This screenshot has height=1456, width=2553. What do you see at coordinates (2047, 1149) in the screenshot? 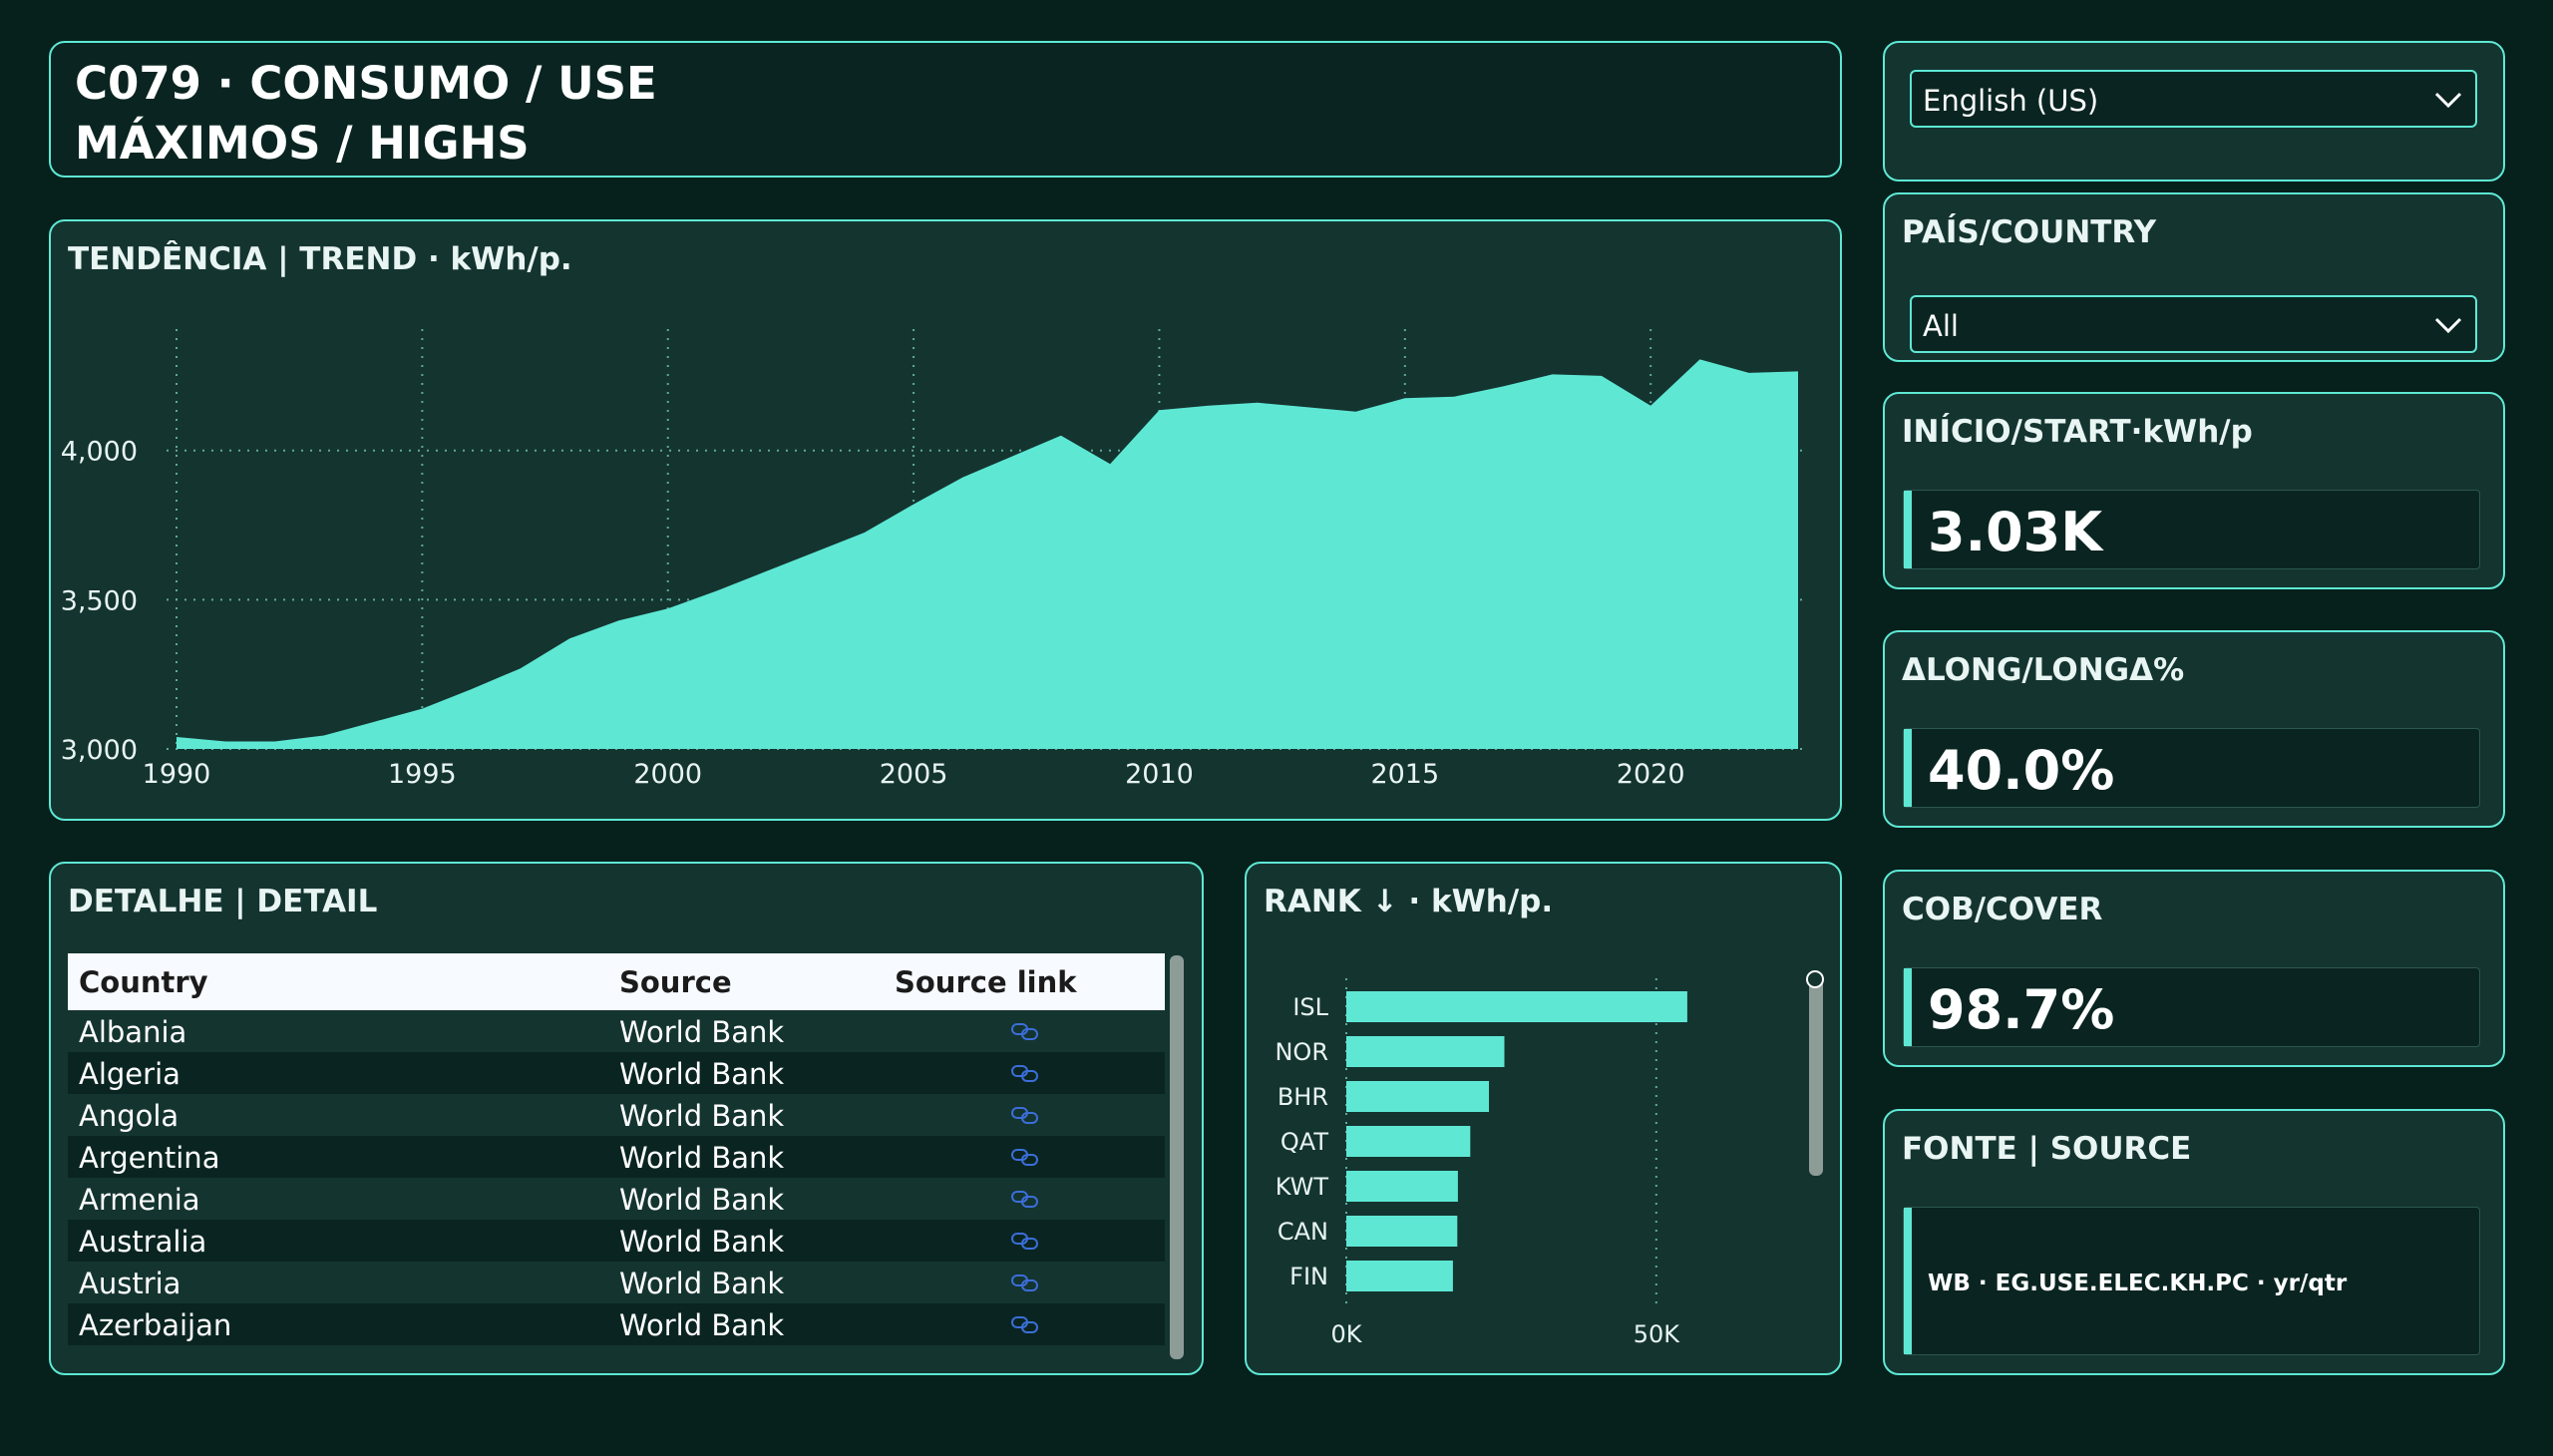
I see `source-title: FONTE | SOURCE` at bounding box center [2047, 1149].